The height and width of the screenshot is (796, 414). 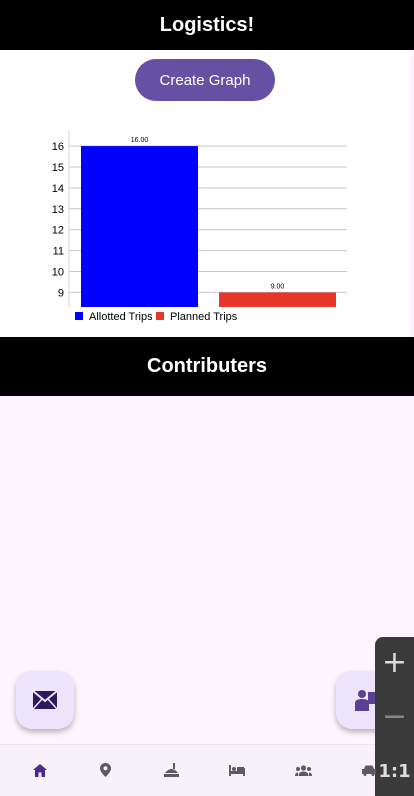 I want to click on zoom-reset-button: 1:1, so click(x=394, y=771).